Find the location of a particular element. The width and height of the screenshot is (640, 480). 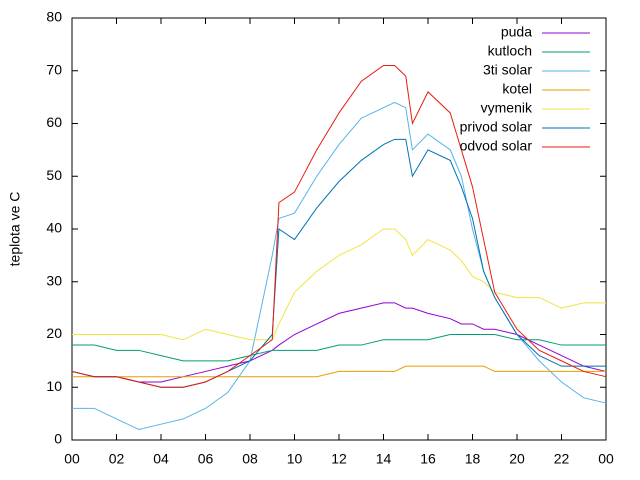

x-tick-label: 06 is located at coordinates (206, 459).